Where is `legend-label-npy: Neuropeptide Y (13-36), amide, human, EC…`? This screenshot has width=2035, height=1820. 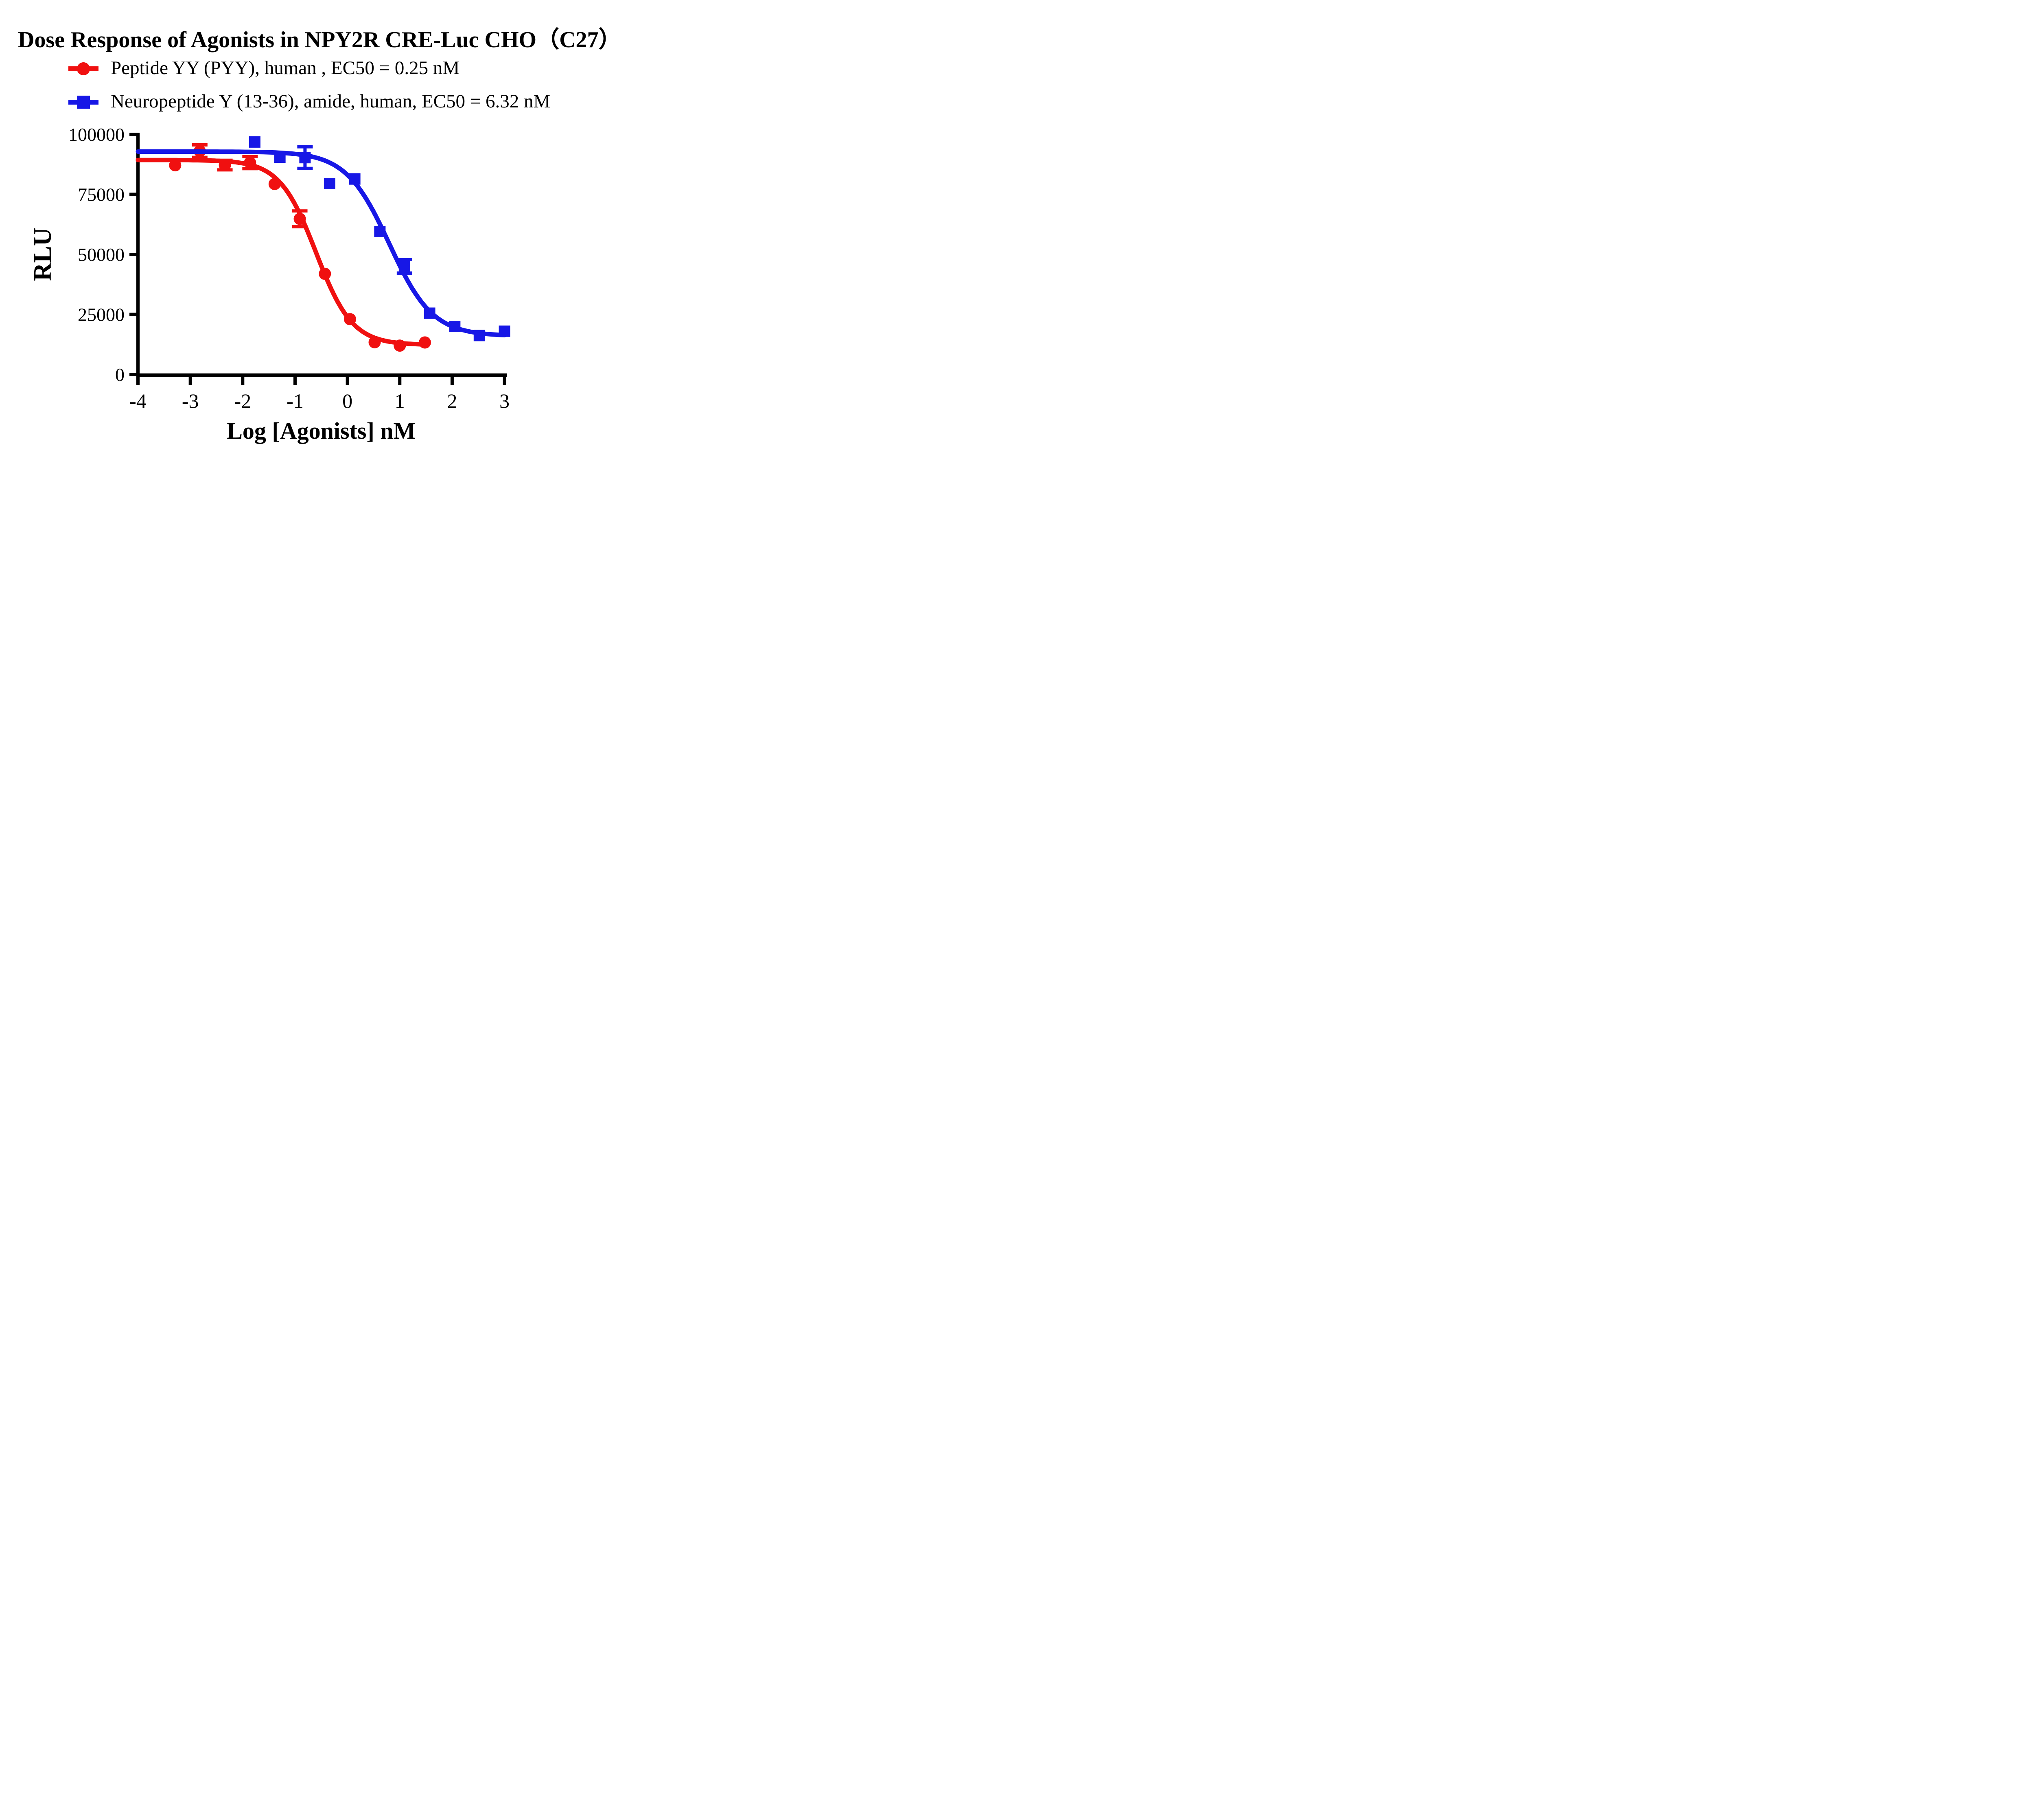
legend-label-npy: Neuropeptide Y (13-36), amide, human, EC… is located at coordinates (331, 101).